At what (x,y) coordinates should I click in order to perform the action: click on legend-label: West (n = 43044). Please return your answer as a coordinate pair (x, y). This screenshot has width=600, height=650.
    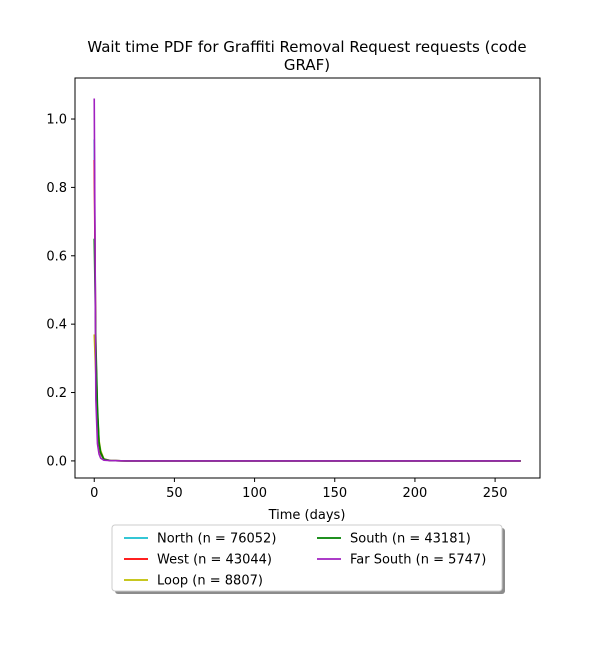
    Looking at the image, I should click on (214, 560).